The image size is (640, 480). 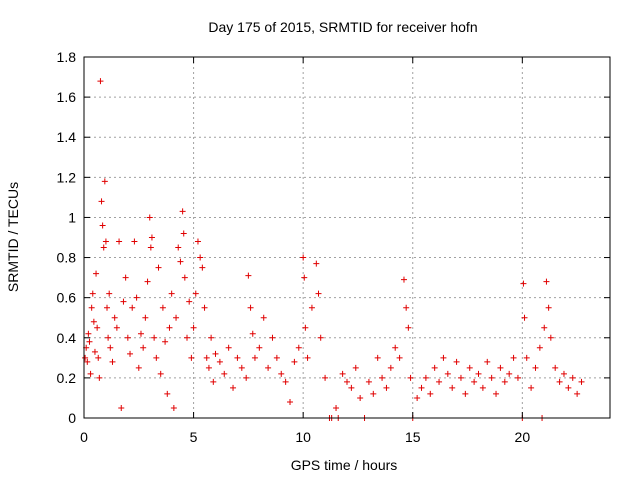 What do you see at coordinates (67, 97) in the screenshot?
I see `y-tick-label: 1.6` at bounding box center [67, 97].